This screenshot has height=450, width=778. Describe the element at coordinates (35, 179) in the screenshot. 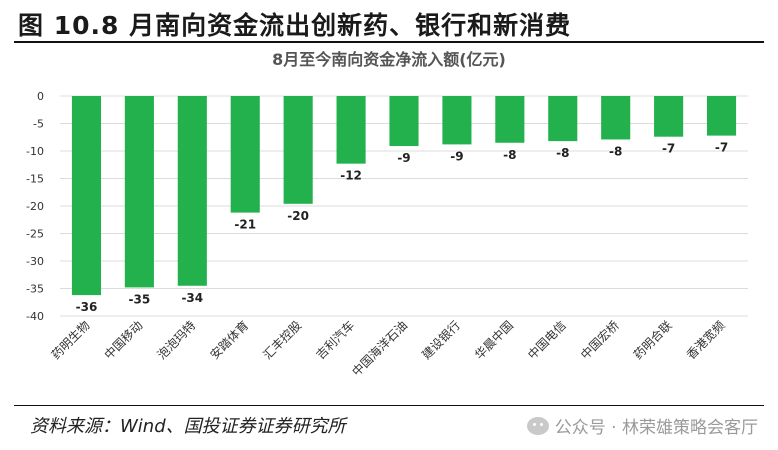

I see `y-tick-label: -15` at that location.